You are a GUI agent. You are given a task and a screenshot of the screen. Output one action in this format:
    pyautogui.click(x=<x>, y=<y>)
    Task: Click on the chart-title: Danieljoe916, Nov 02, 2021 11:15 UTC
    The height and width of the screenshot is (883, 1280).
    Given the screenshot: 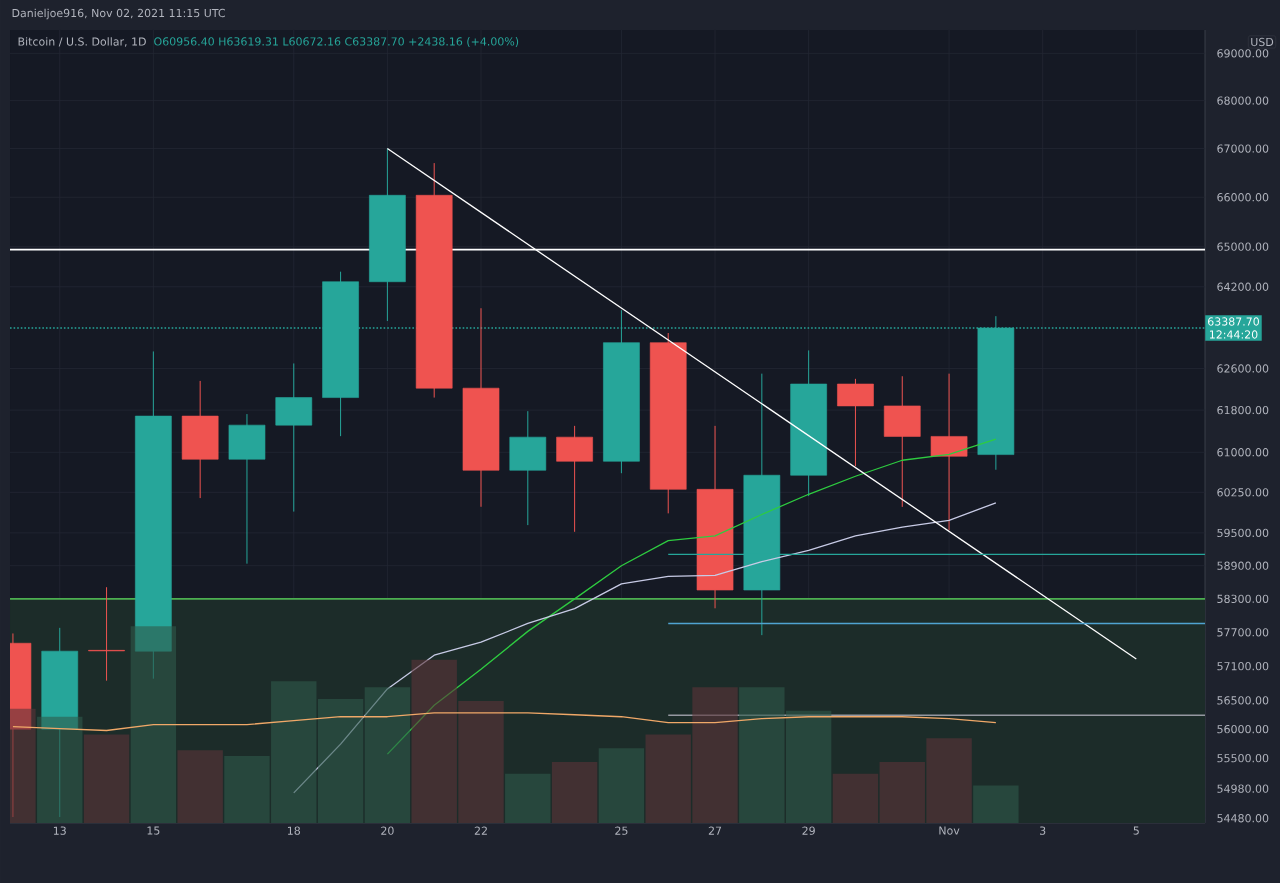 What is the action you would take?
    pyautogui.click(x=118, y=14)
    